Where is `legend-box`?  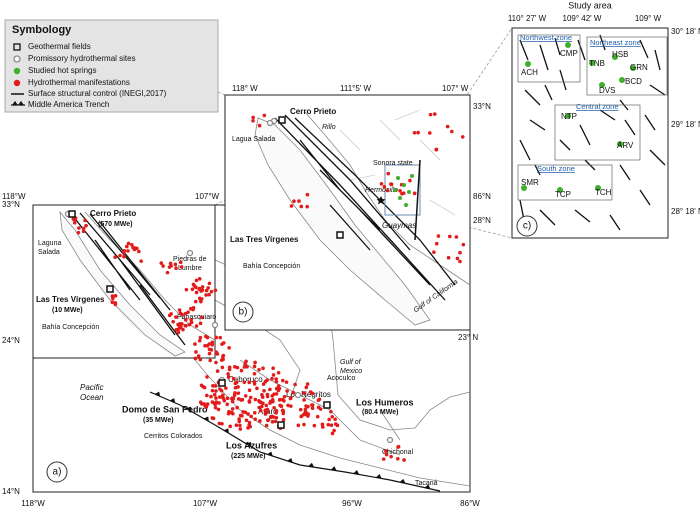
legend-box is located at coordinates (111, 66).